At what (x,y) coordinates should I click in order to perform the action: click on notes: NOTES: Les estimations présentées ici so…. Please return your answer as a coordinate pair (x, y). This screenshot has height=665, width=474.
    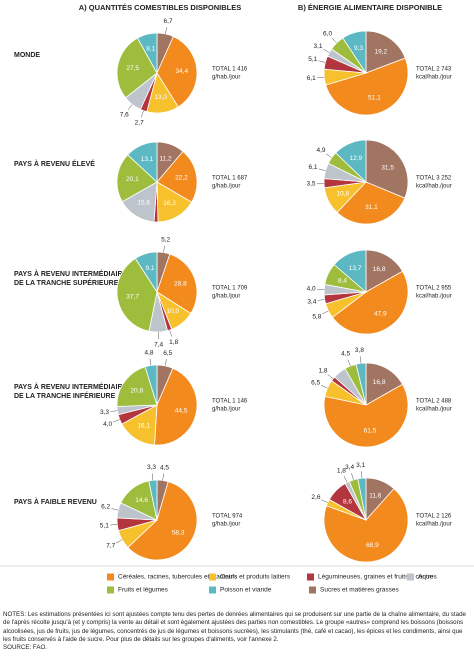
    Looking at the image, I should click on (237, 631).